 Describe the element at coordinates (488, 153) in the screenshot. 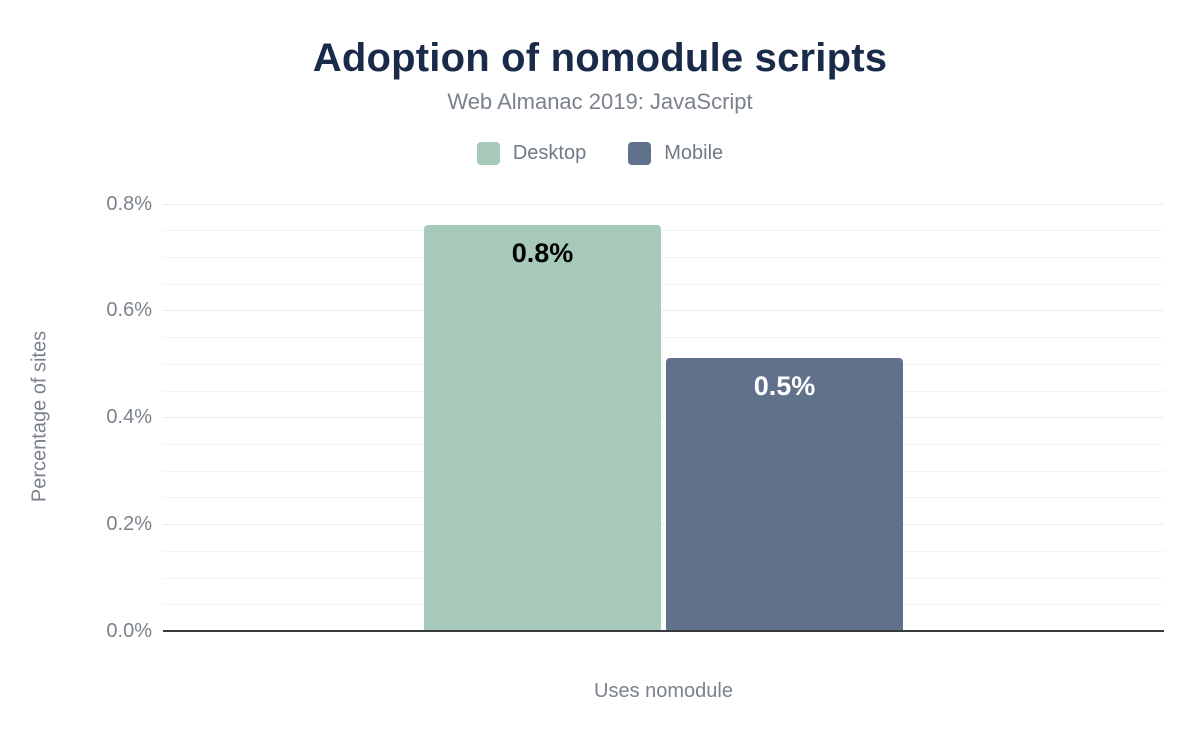

I see `desktop-series-swatch-icon` at that location.